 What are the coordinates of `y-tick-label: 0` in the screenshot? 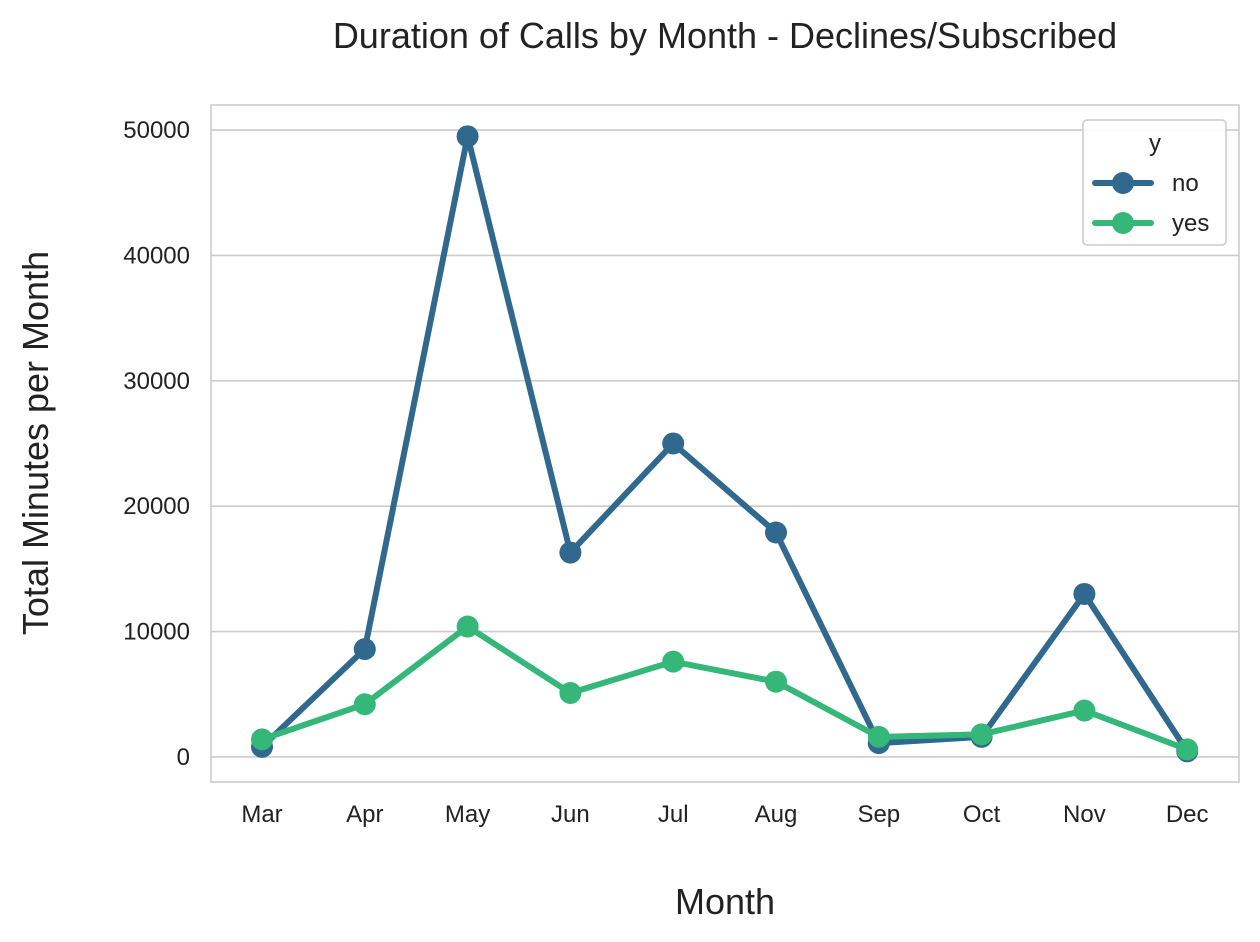 It's located at (183, 757).